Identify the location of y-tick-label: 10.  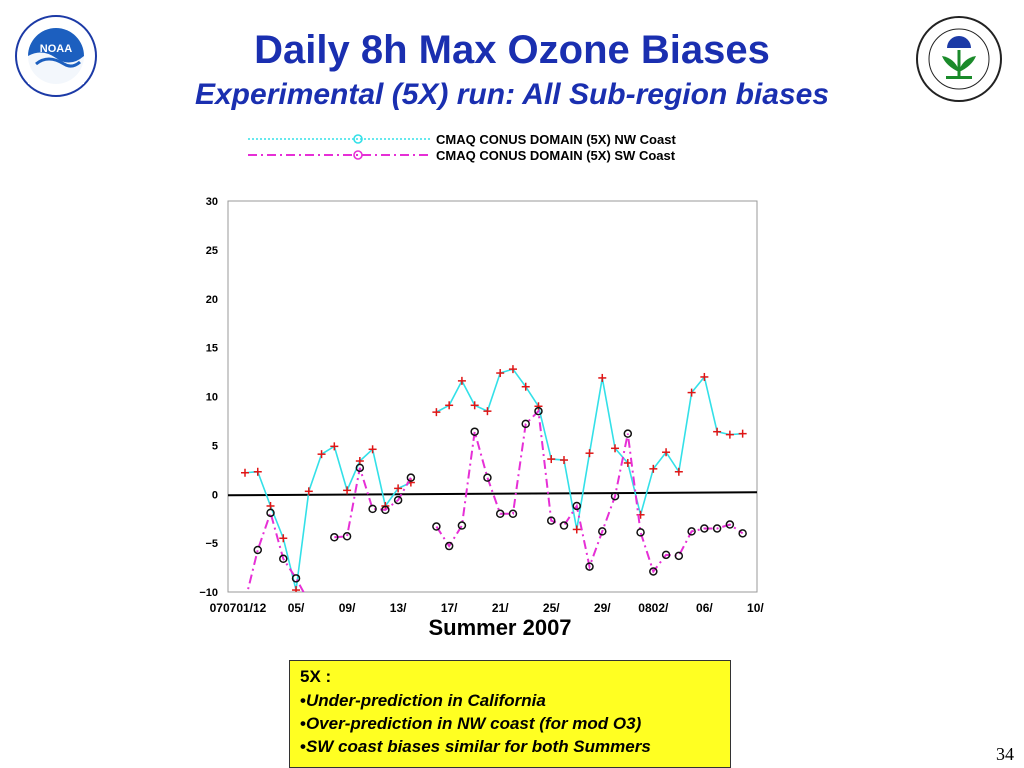
(212, 398).